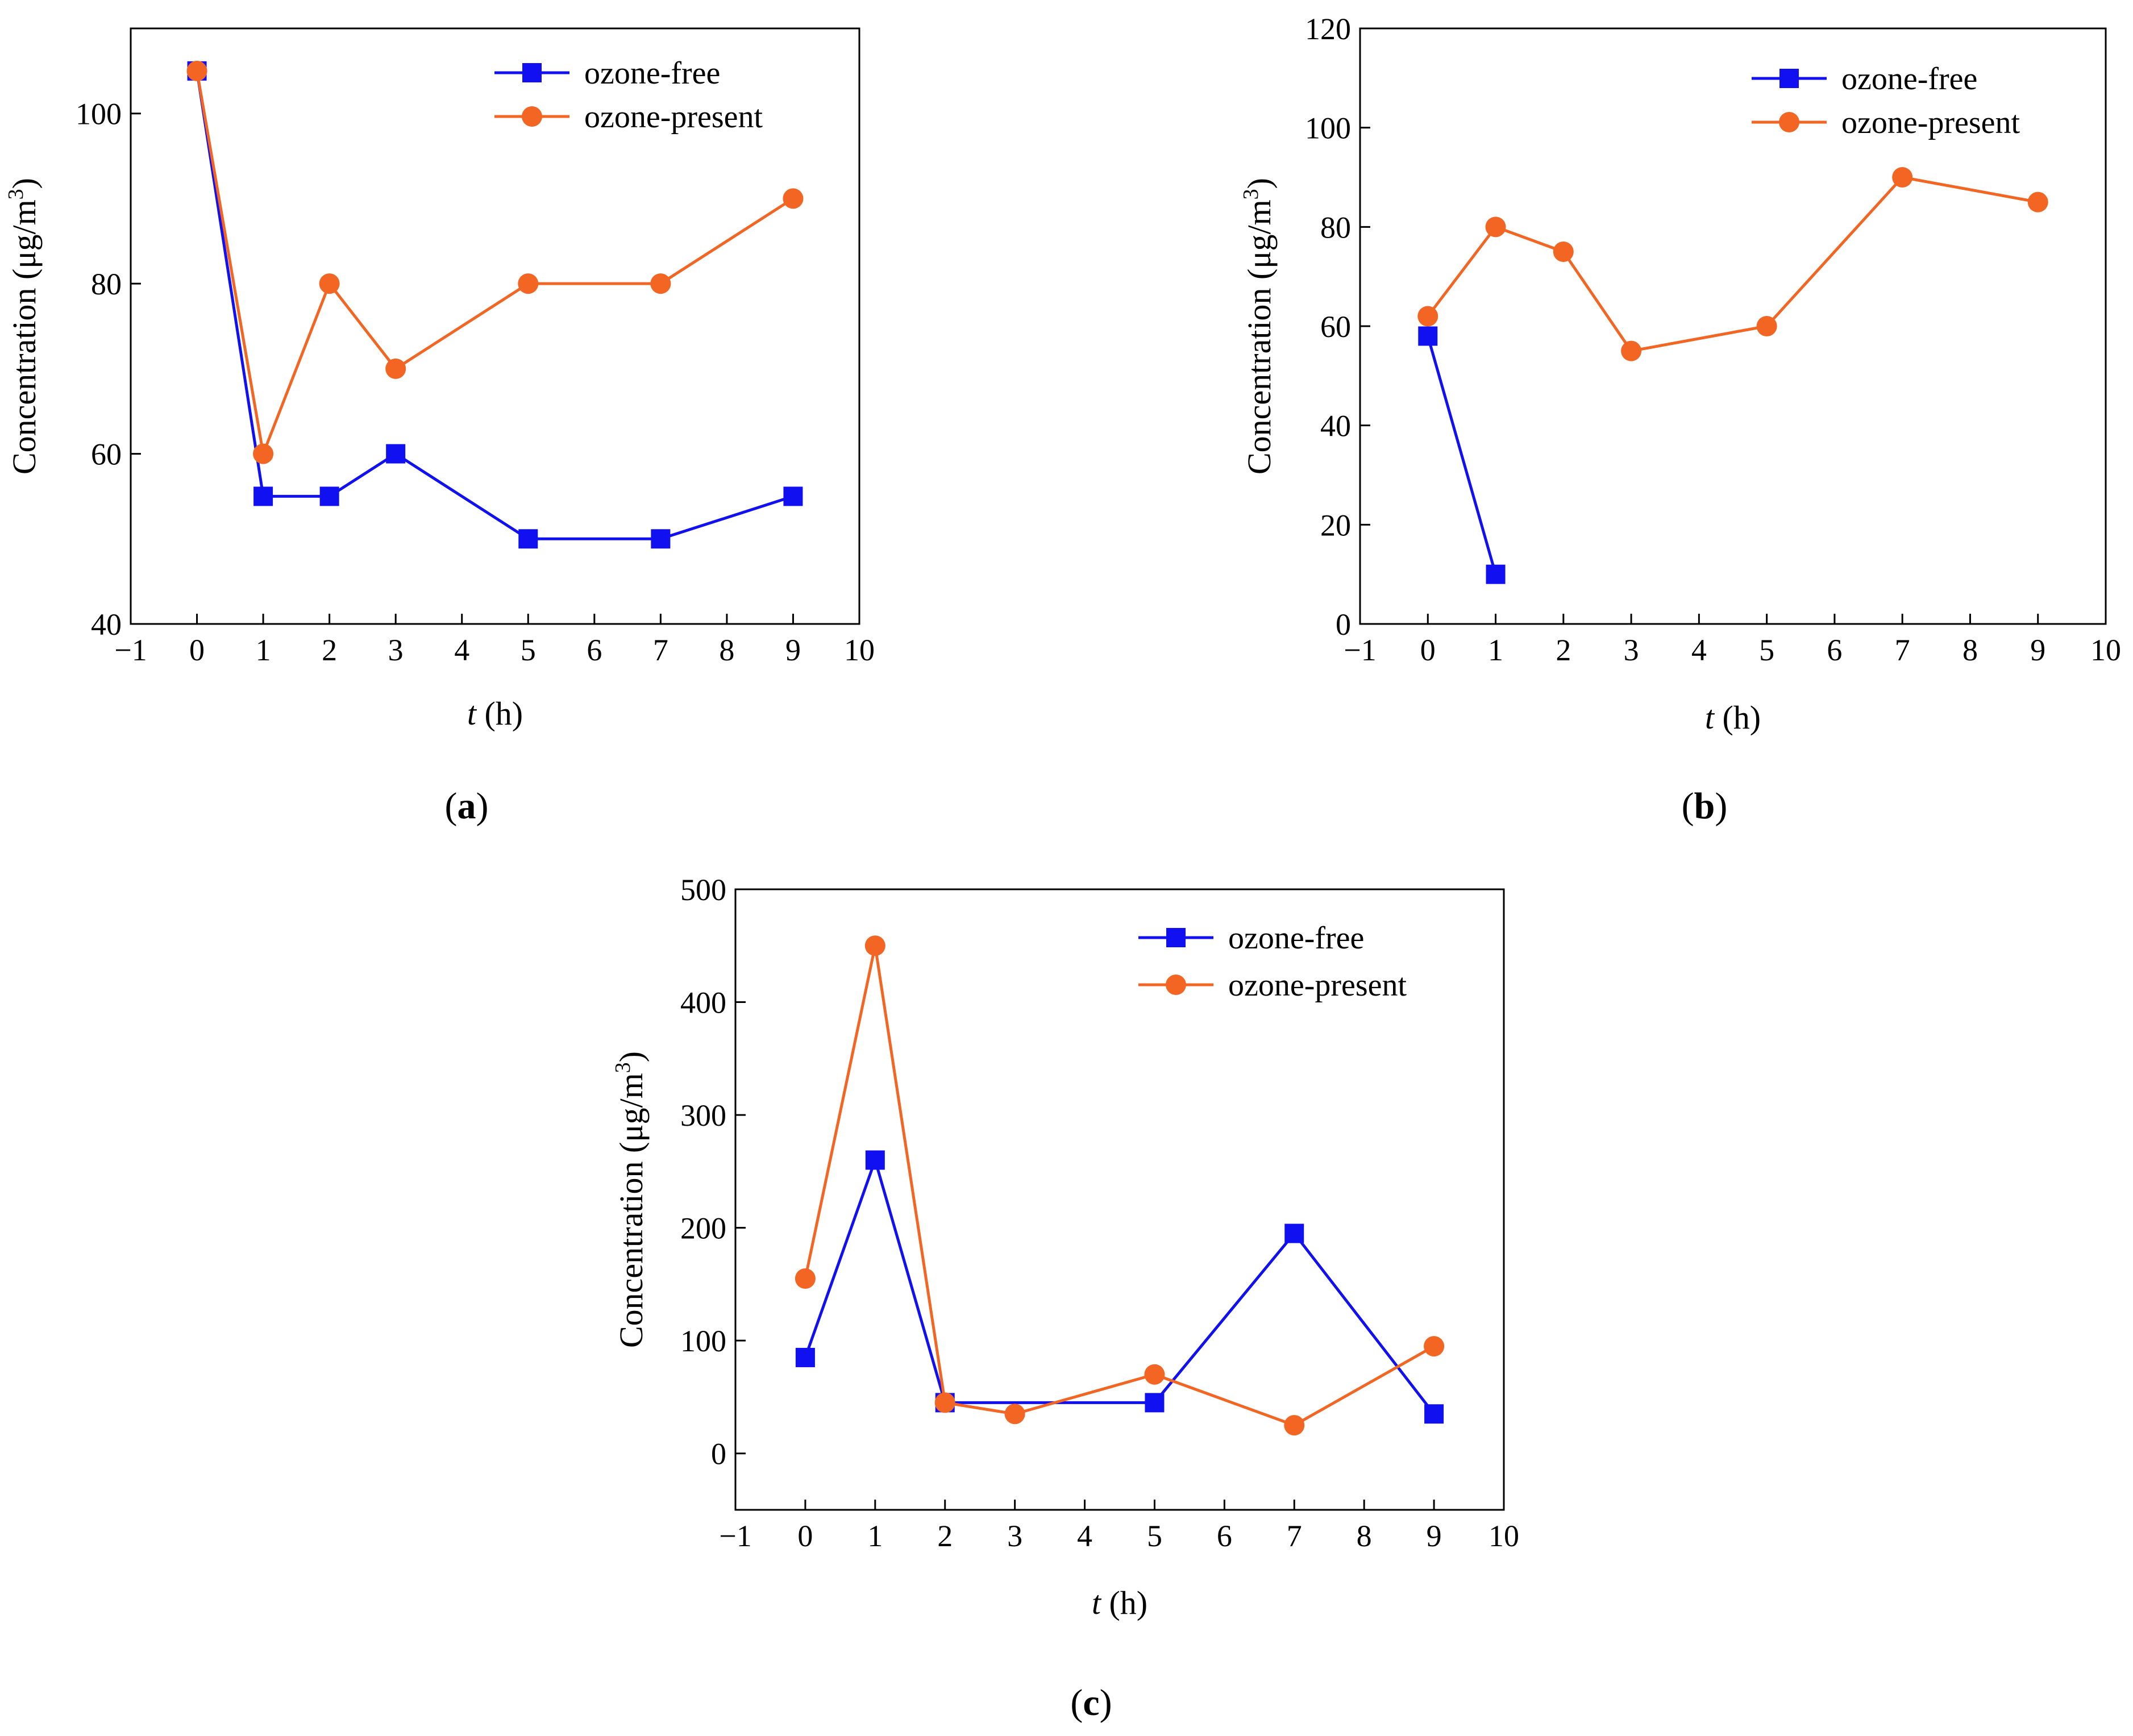 The height and width of the screenshot is (1736, 2133). I want to click on y-tick-label: 40, so click(1335, 426).